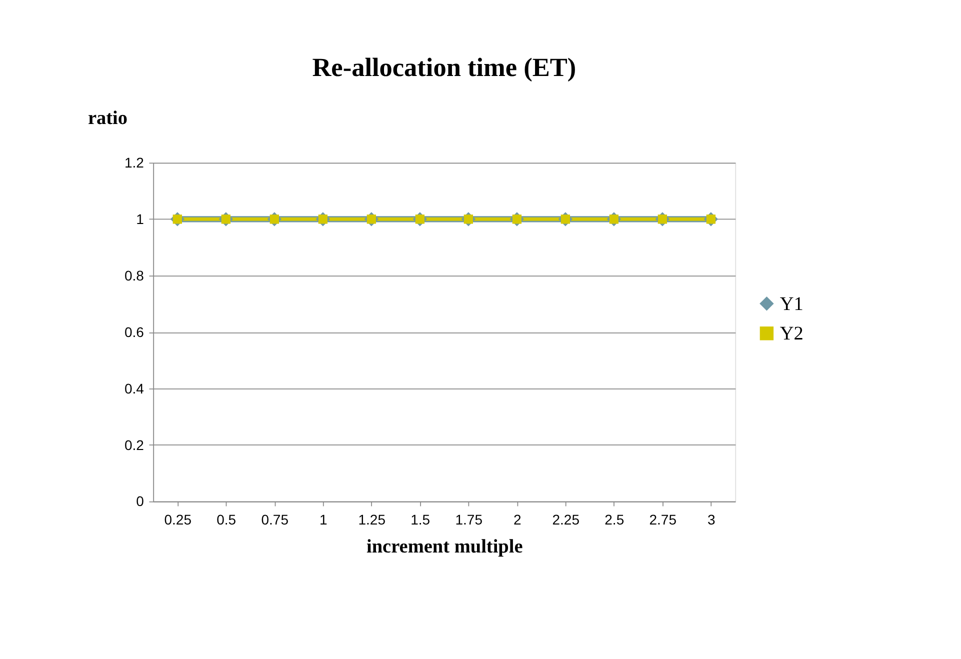 This screenshot has height=659, width=961. Describe the element at coordinates (792, 304) in the screenshot. I see `legend-label: Y1` at that location.